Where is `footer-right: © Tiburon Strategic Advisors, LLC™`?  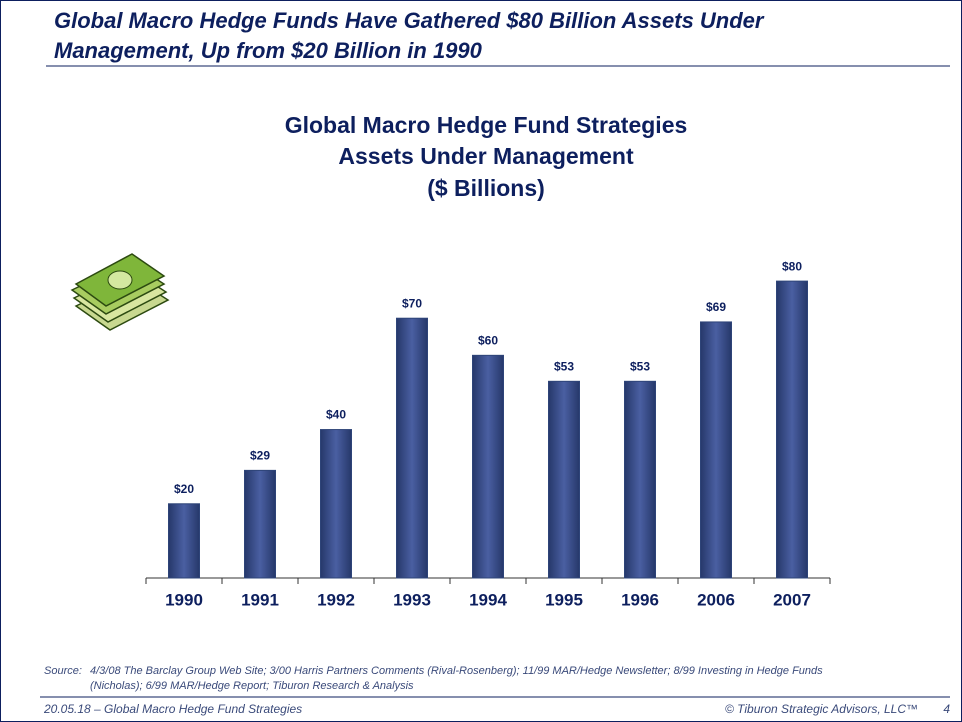
footer-right: © Tiburon Strategic Advisors, LLC™ is located at coordinates (821, 709).